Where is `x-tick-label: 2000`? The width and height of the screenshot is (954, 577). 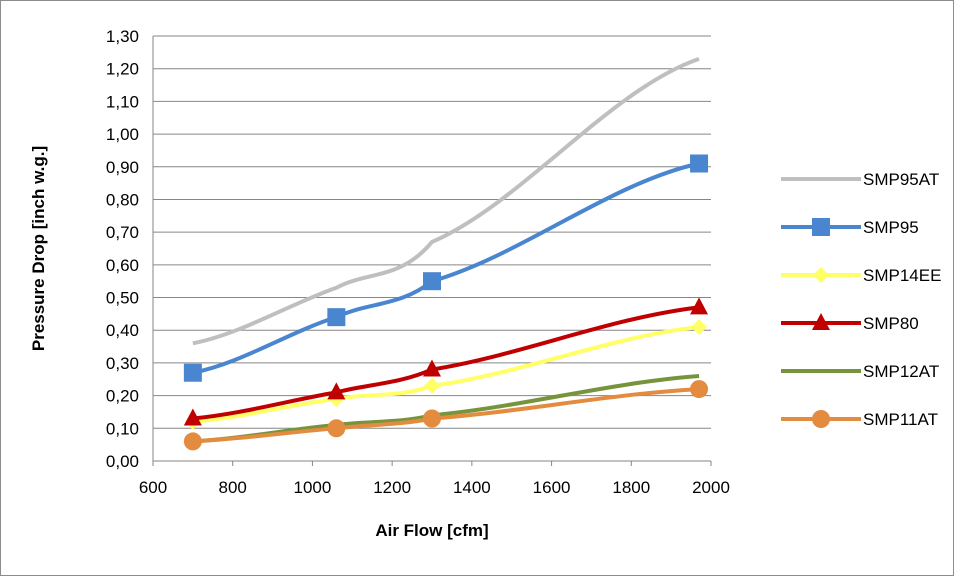
x-tick-label: 2000 is located at coordinates (711, 487).